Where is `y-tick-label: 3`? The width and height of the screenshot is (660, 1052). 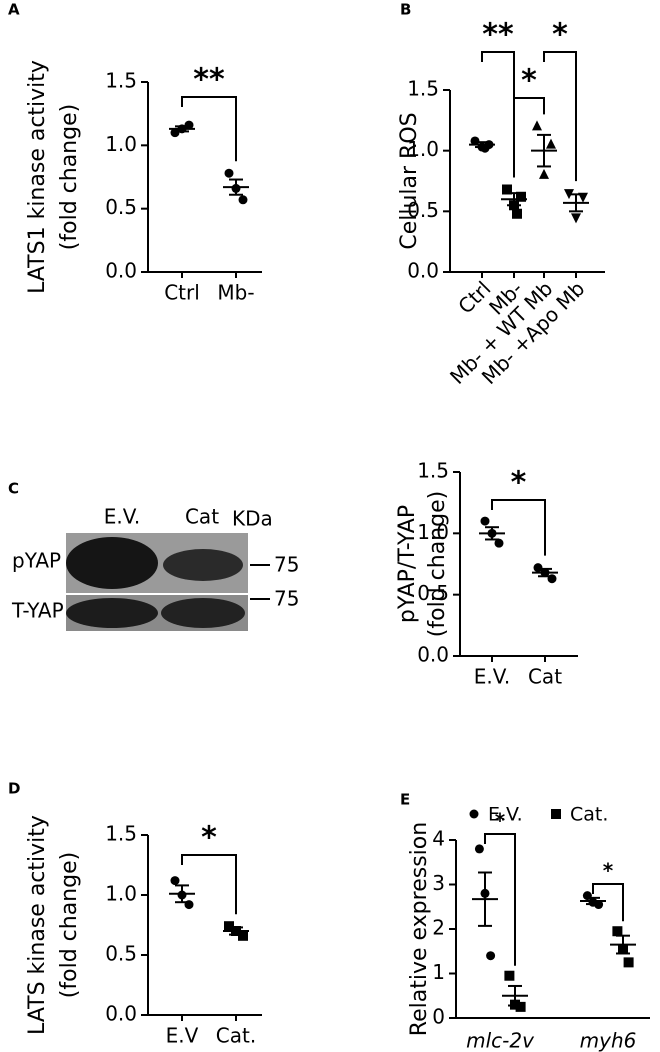
y-tick-label: 3 is located at coordinates (438, 883).